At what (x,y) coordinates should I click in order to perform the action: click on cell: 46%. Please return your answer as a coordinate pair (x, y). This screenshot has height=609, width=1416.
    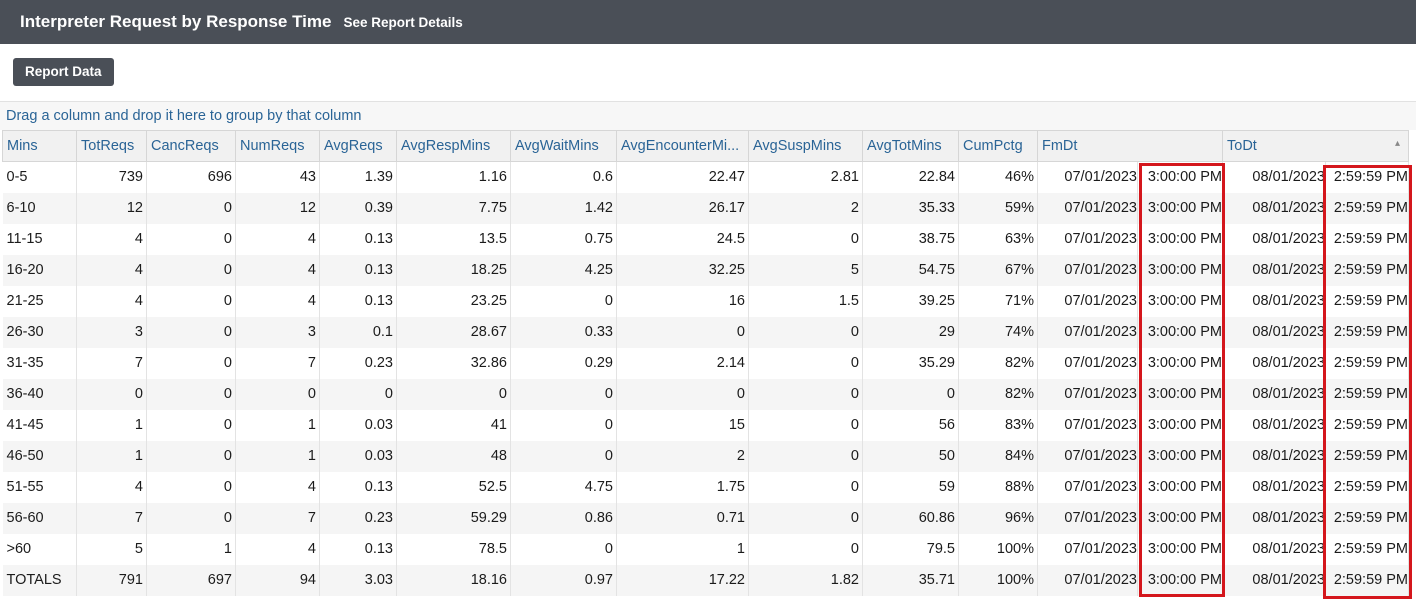
    Looking at the image, I should click on (998, 177).